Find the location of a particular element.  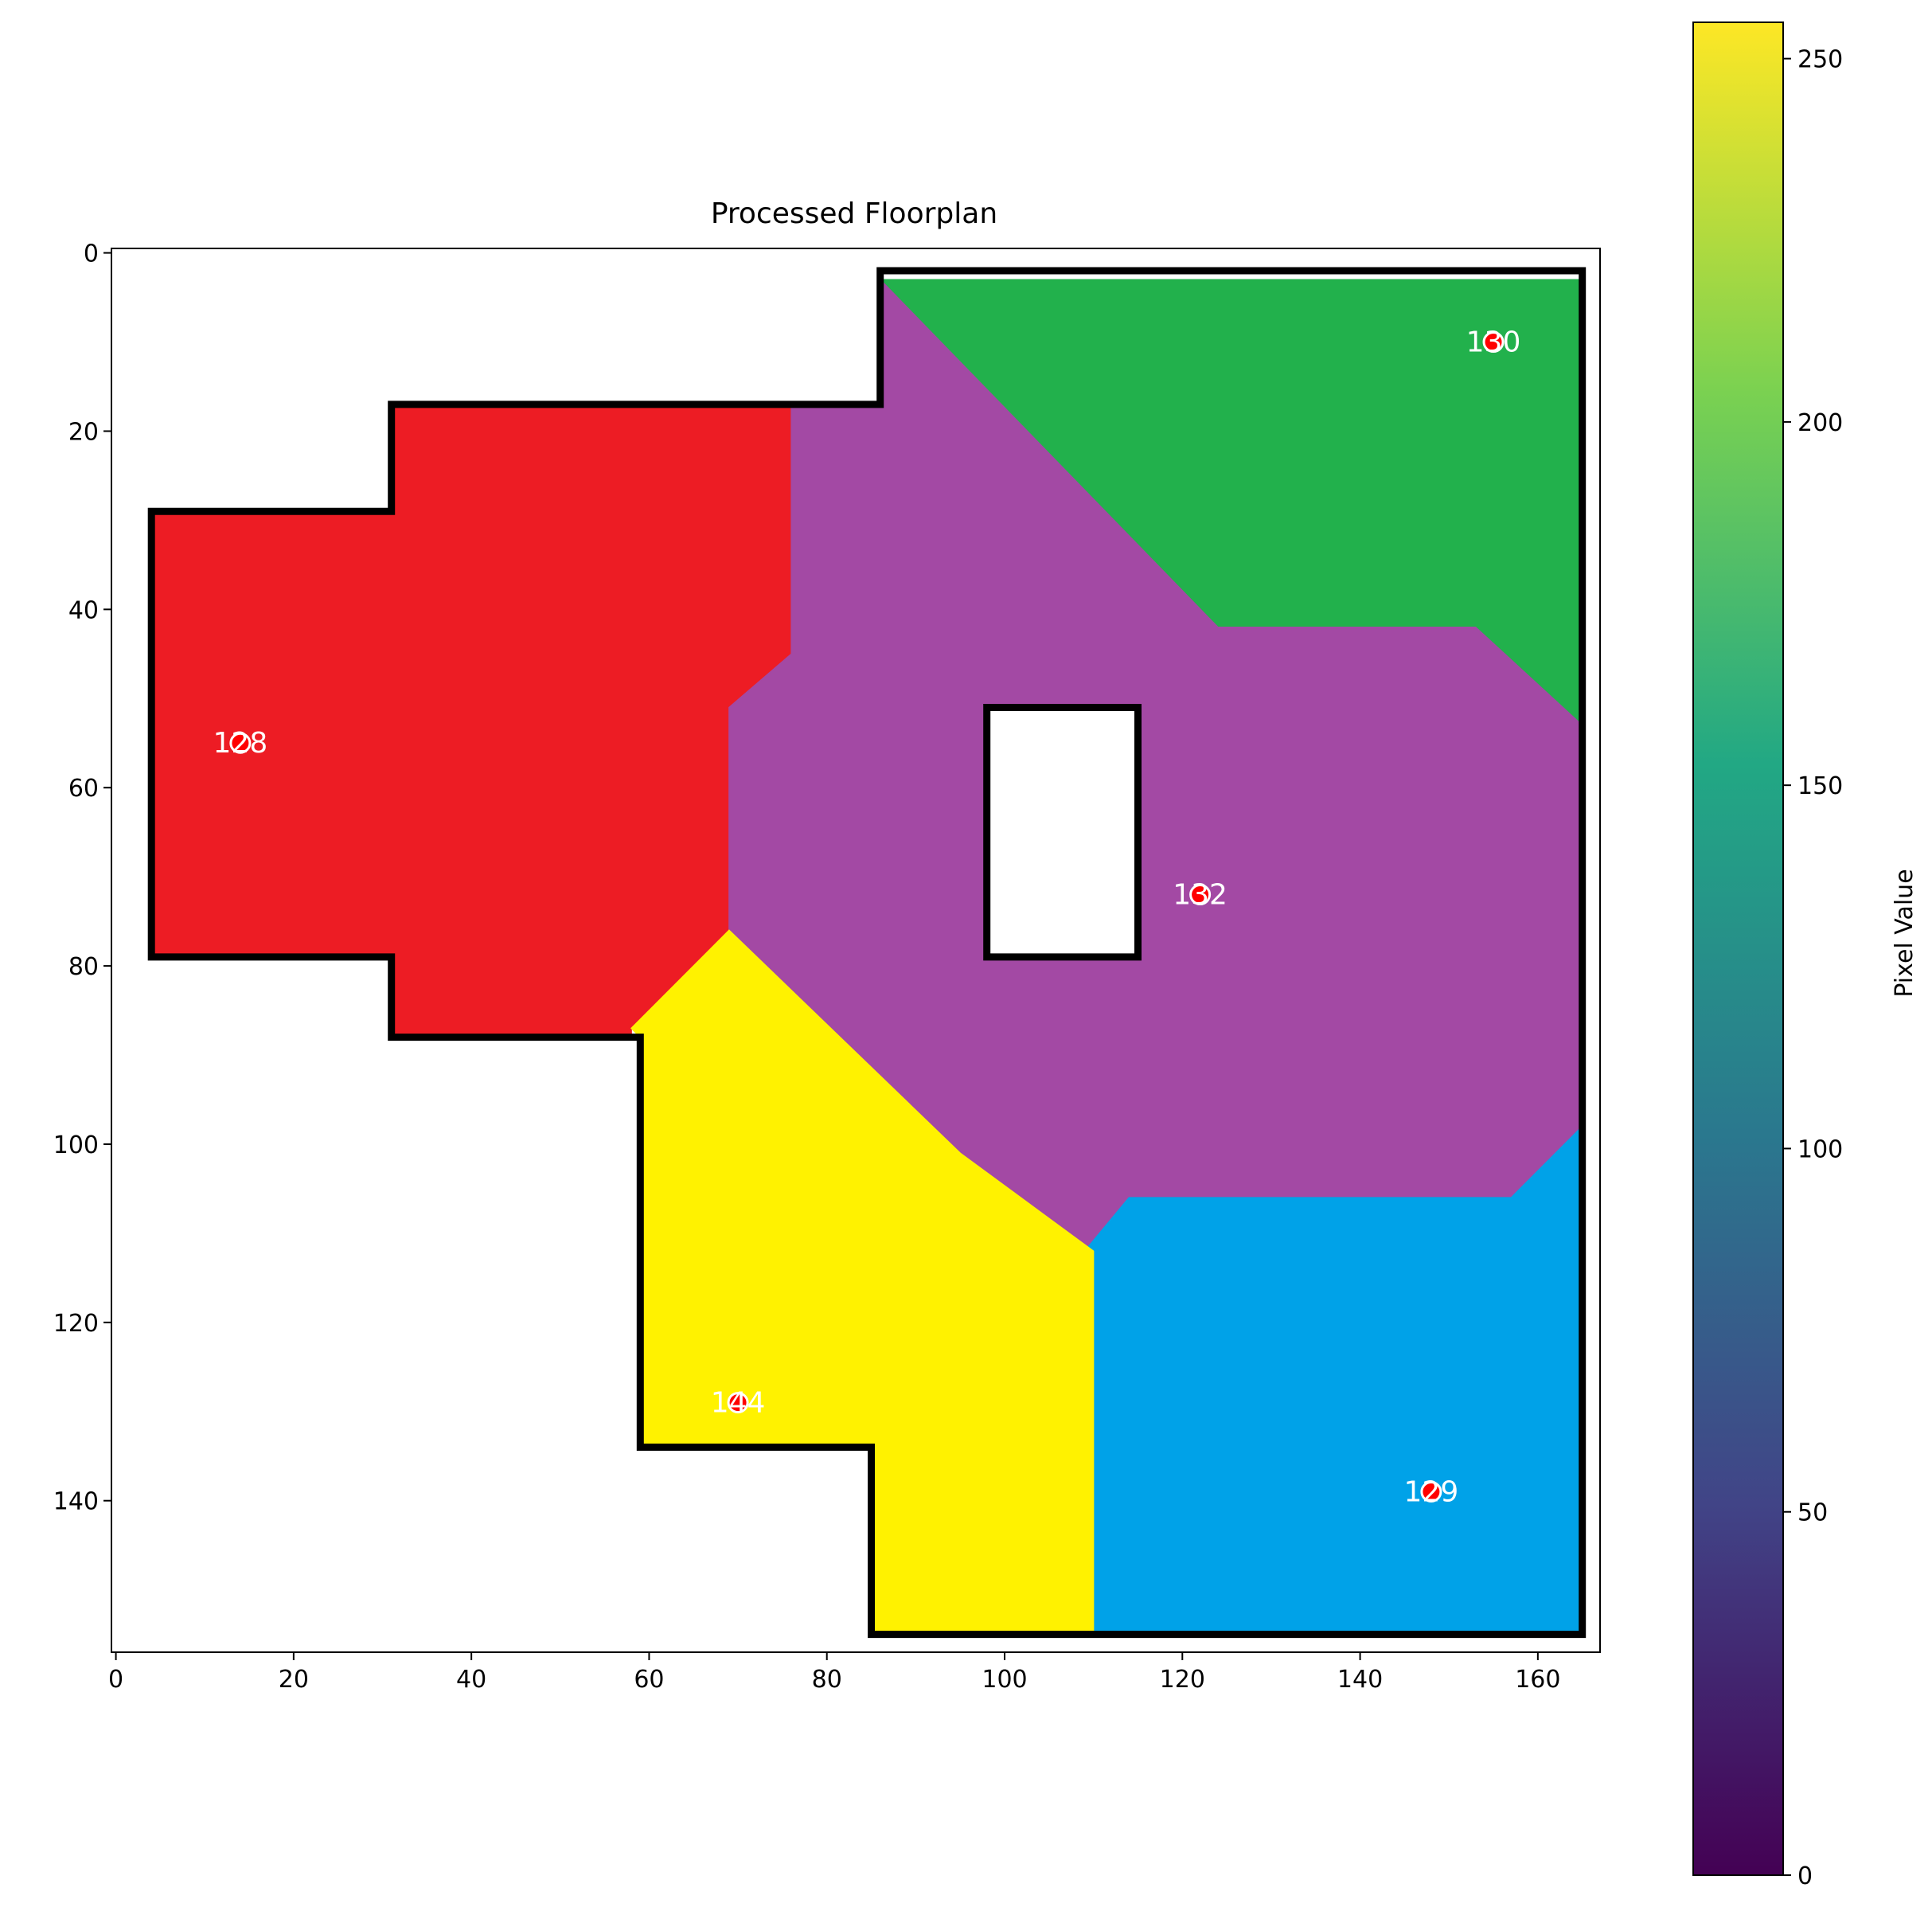

x-tick-label: 0 is located at coordinates (115, 1680).